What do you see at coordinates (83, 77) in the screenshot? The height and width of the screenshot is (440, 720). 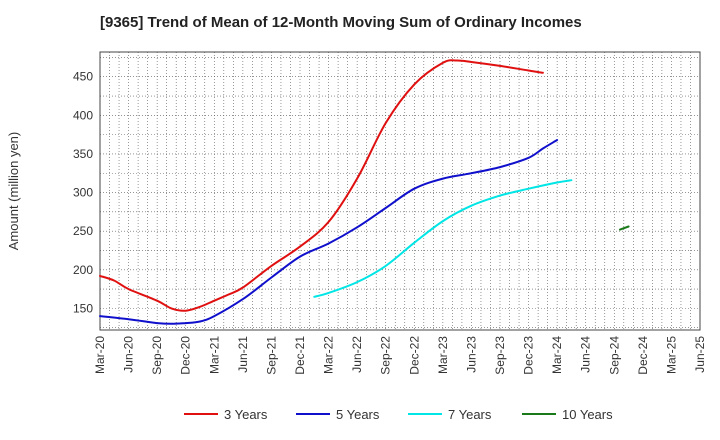 I see `y-tick-label: 450` at bounding box center [83, 77].